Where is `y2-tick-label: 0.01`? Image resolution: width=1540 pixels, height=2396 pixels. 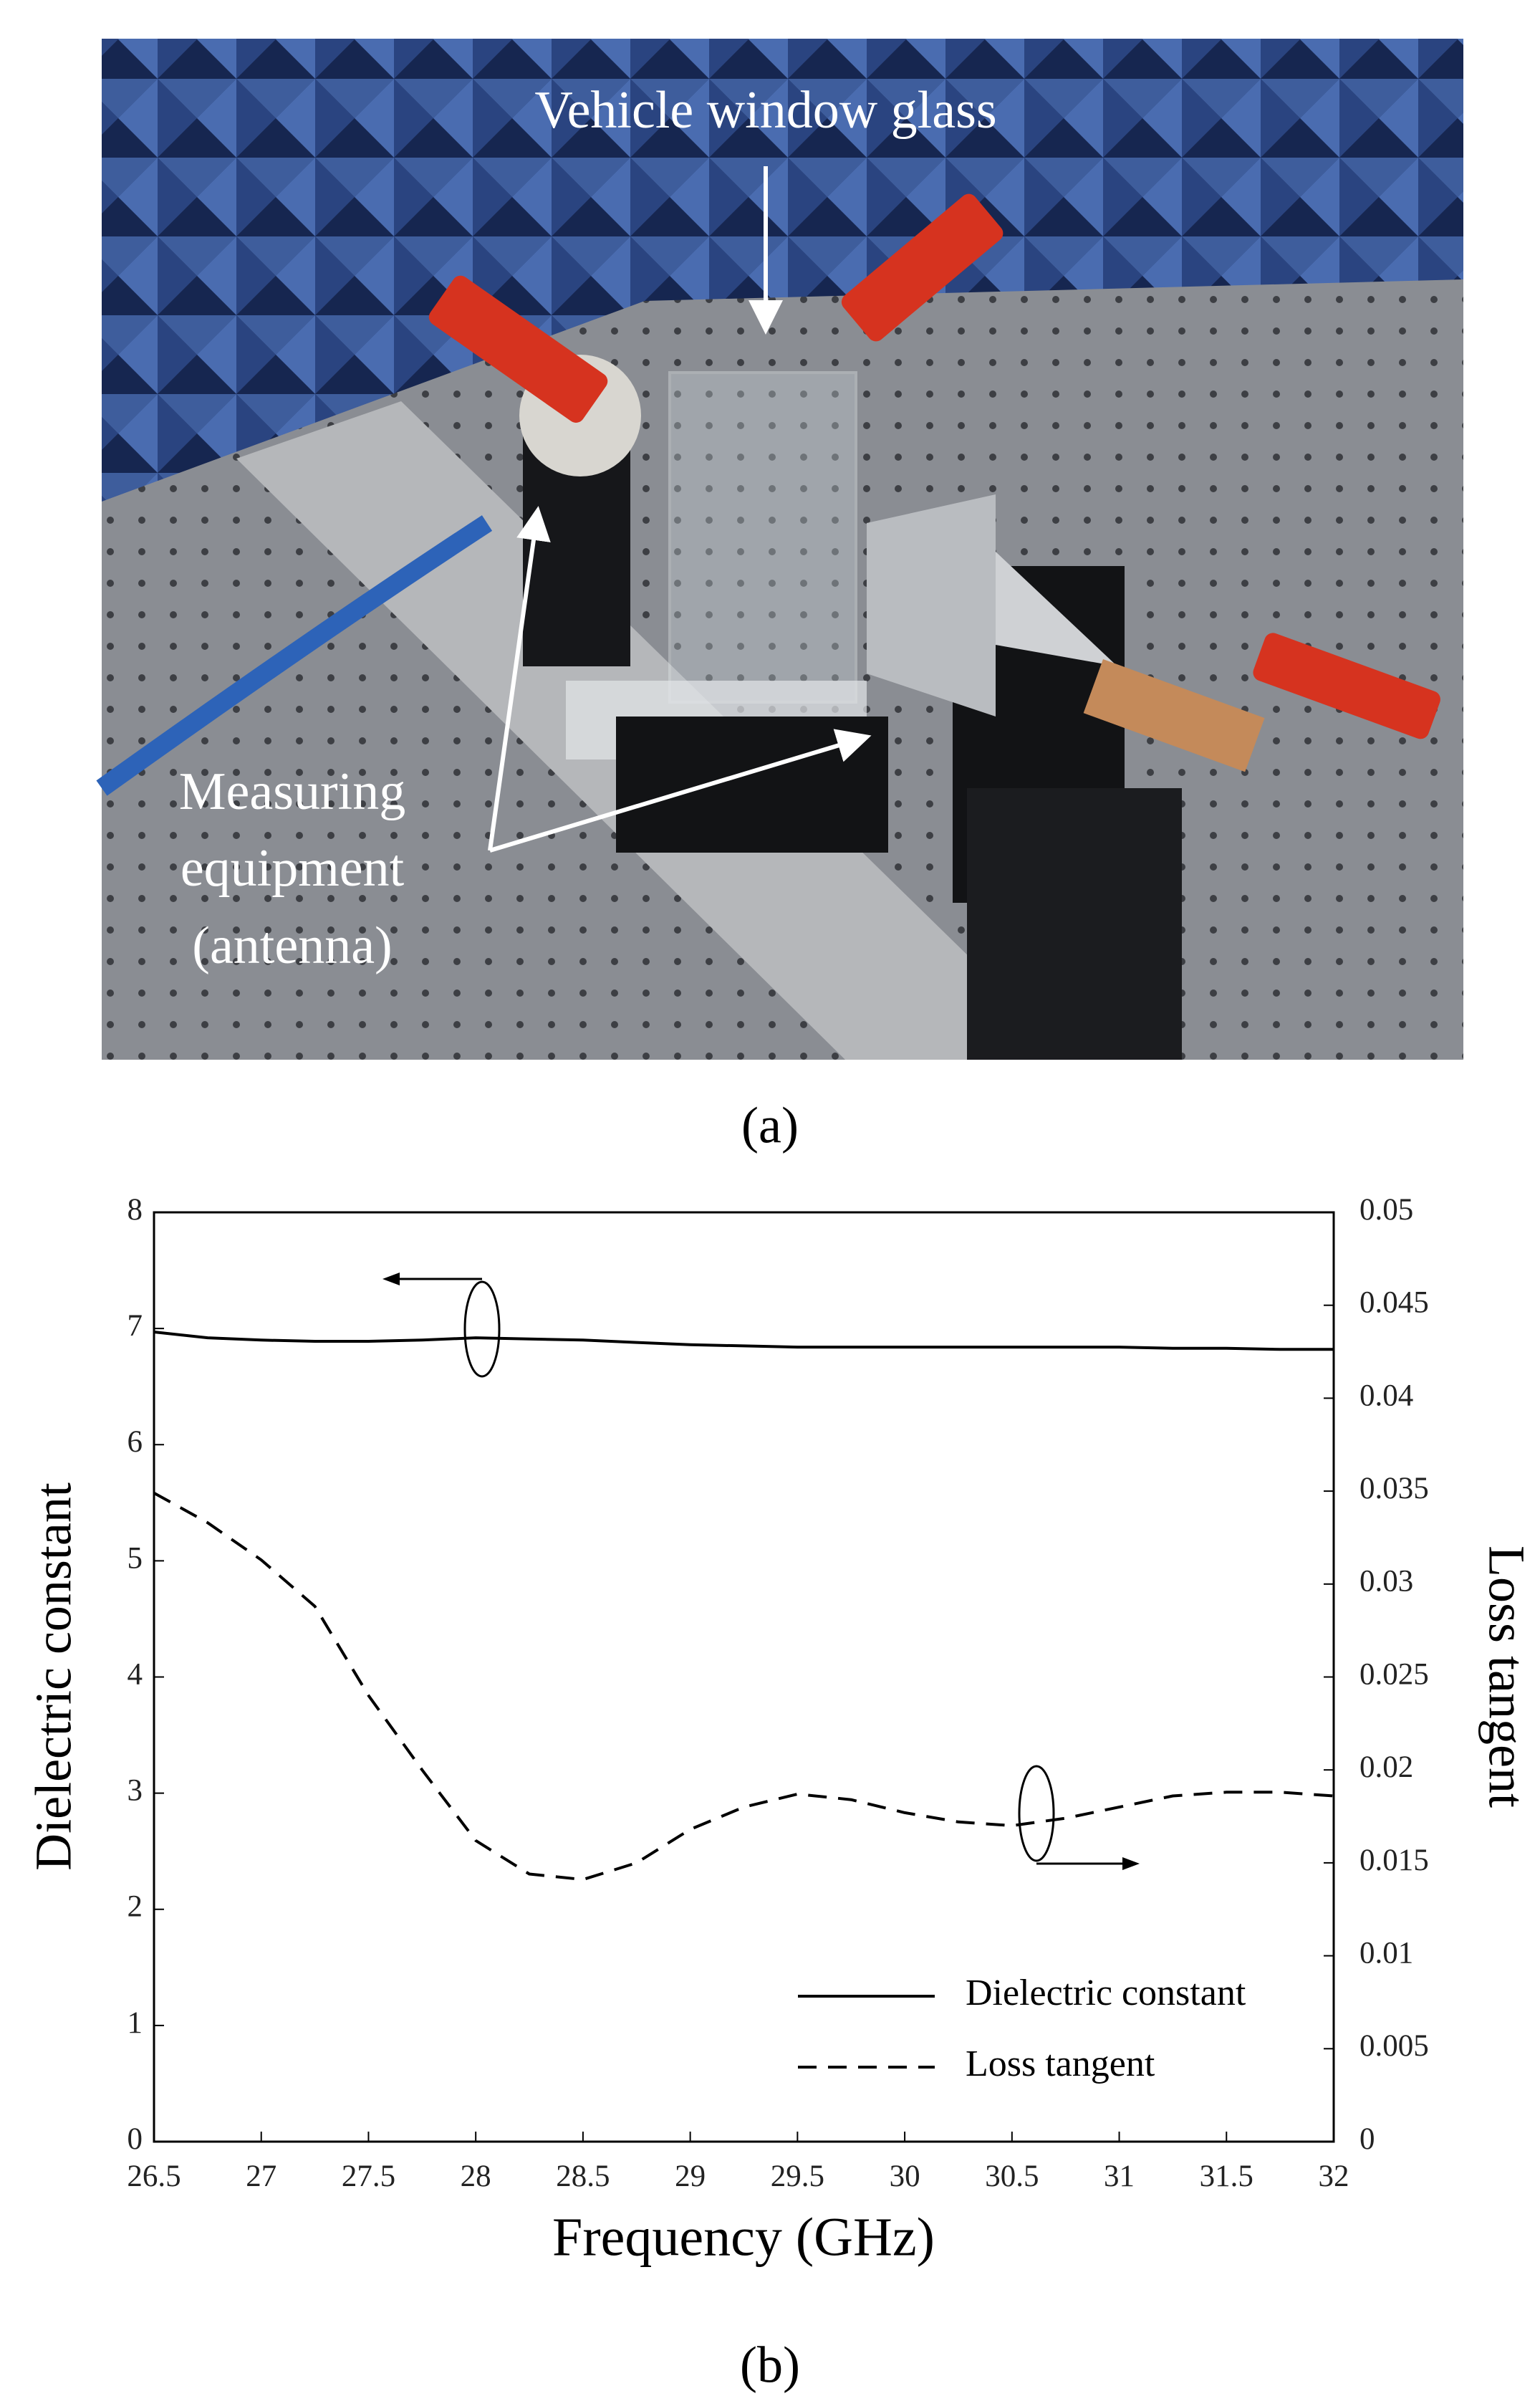 y2-tick-label: 0.01 is located at coordinates (1386, 1953).